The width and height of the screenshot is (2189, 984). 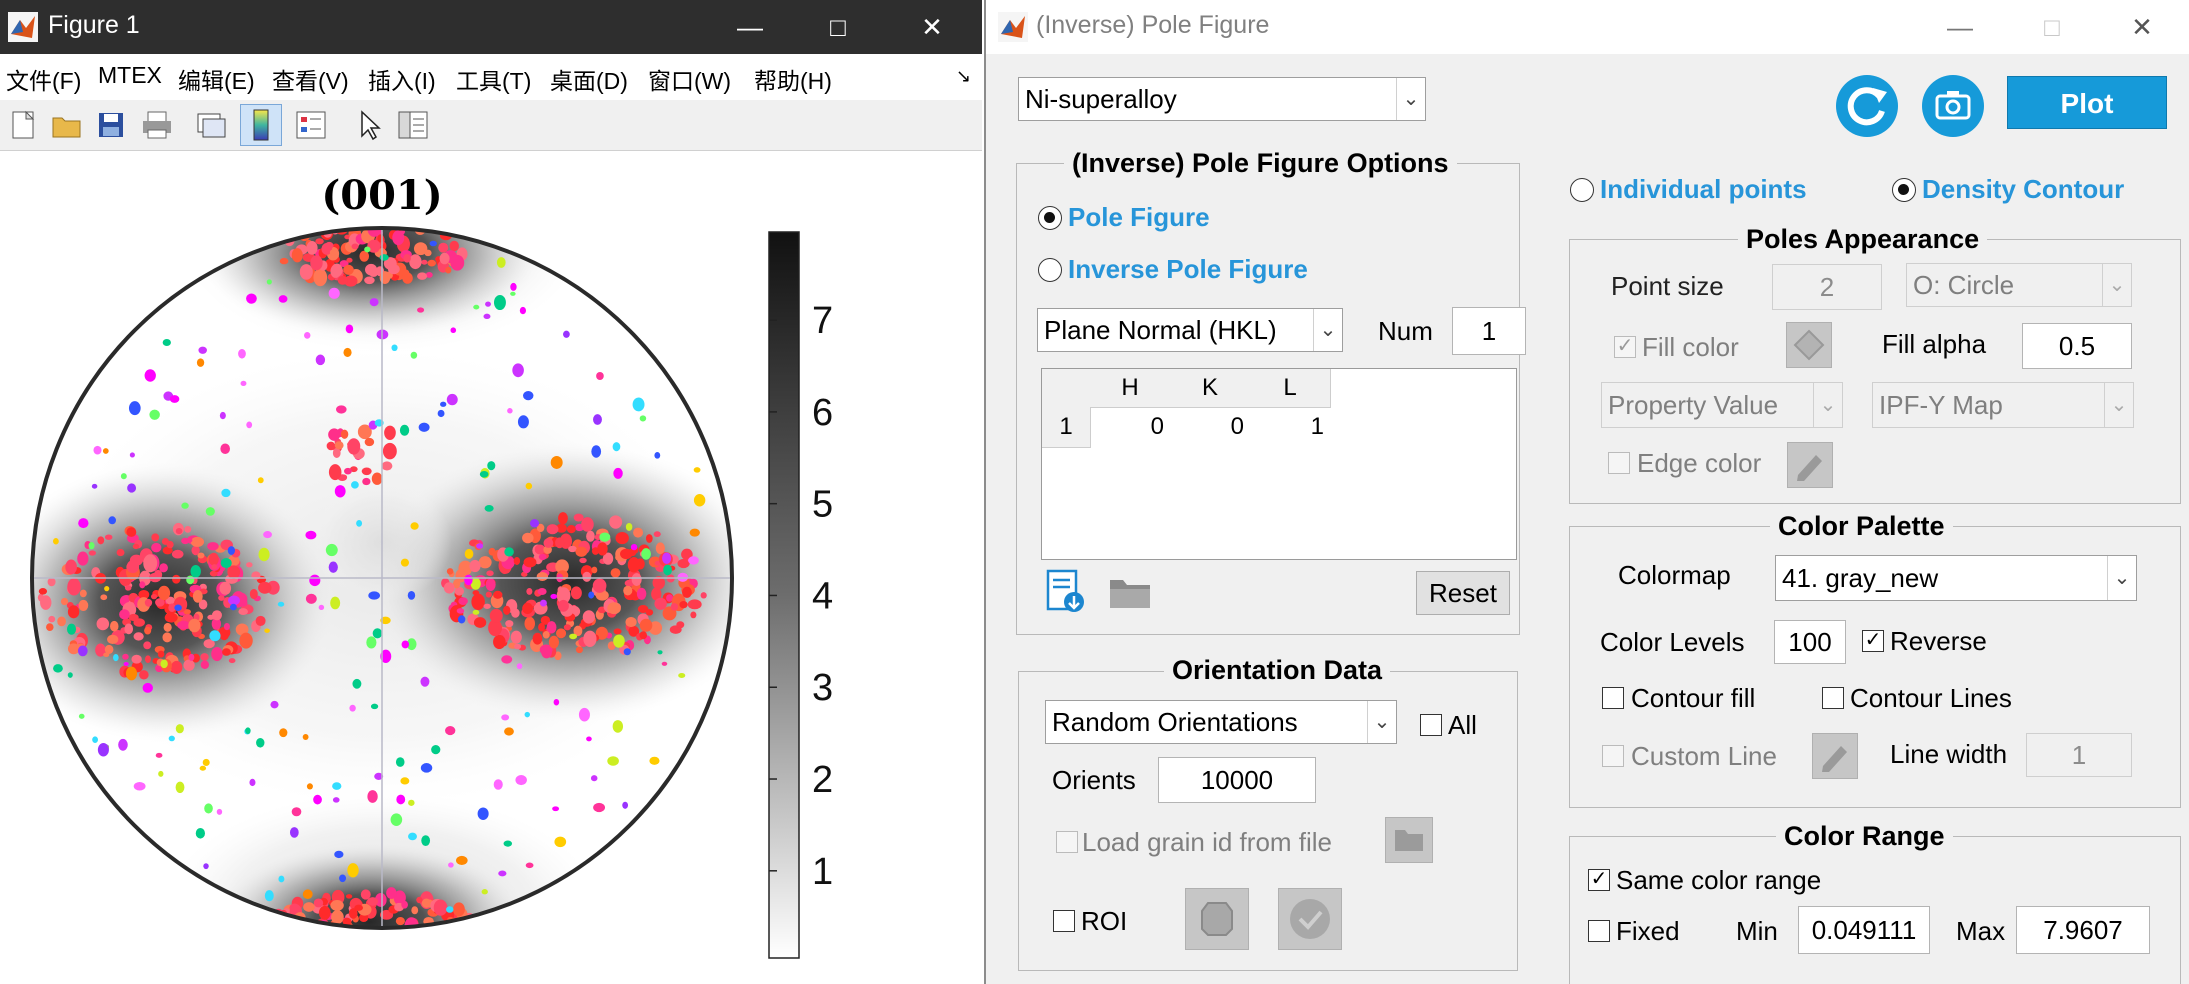 What do you see at coordinates (1810, 642) in the screenshot?
I see `color-levels-input: 100` at bounding box center [1810, 642].